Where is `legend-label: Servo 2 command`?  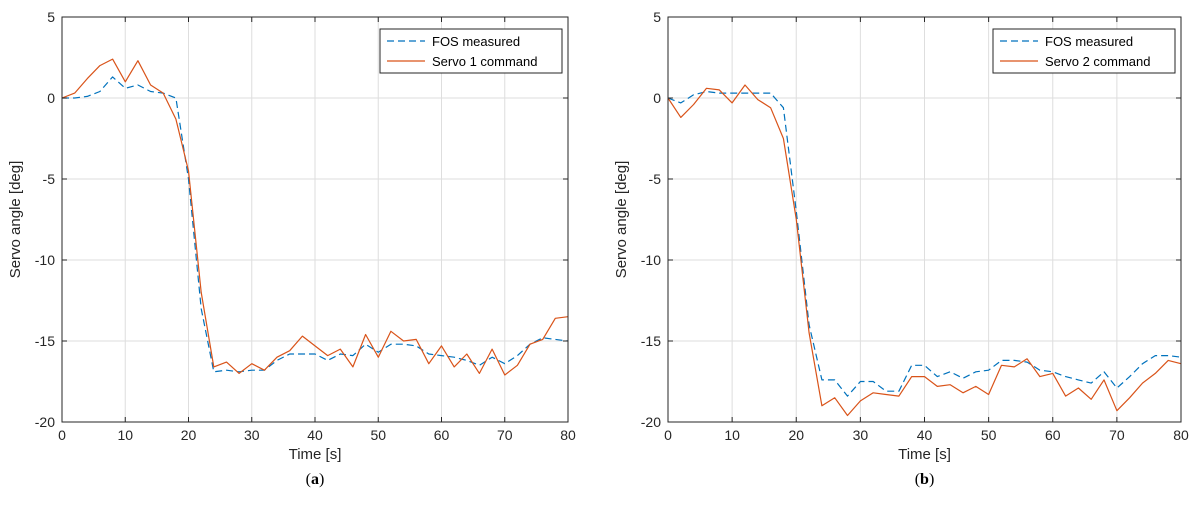 legend-label: Servo 2 command is located at coordinates (1098, 61).